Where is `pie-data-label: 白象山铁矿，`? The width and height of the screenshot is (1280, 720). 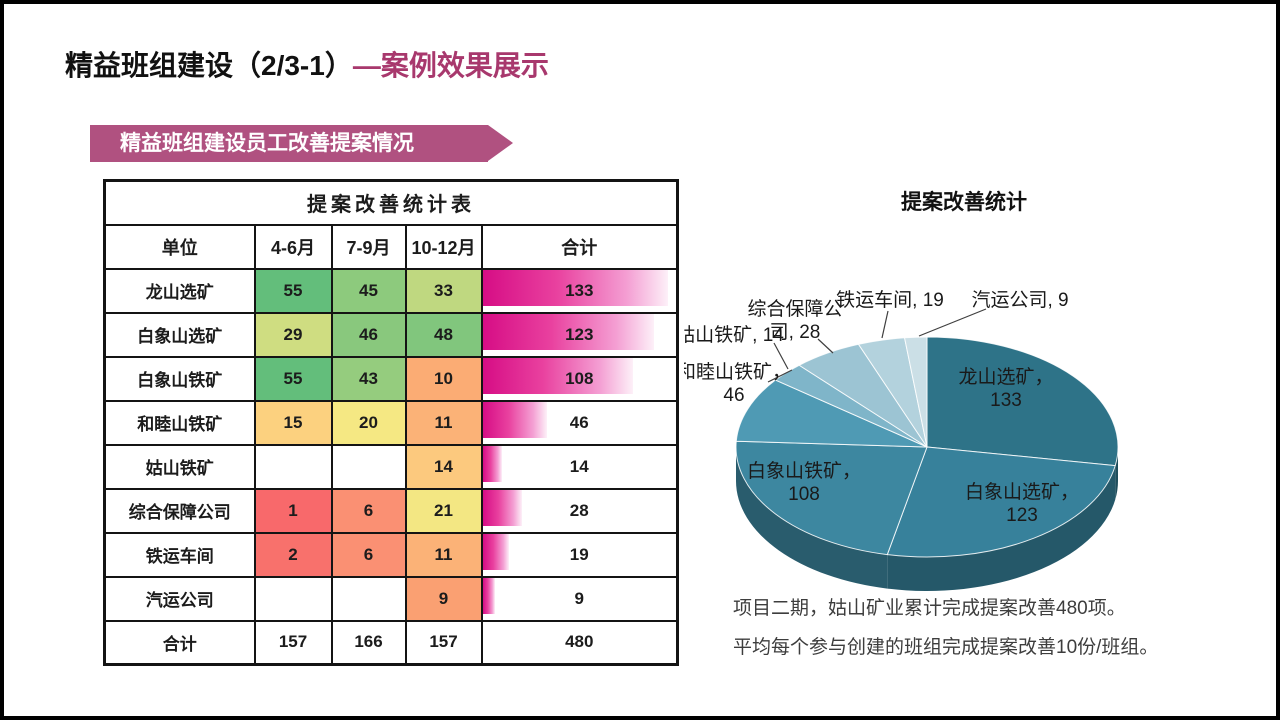
pie-data-label: 白象山铁矿， is located at coordinates (804, 471).